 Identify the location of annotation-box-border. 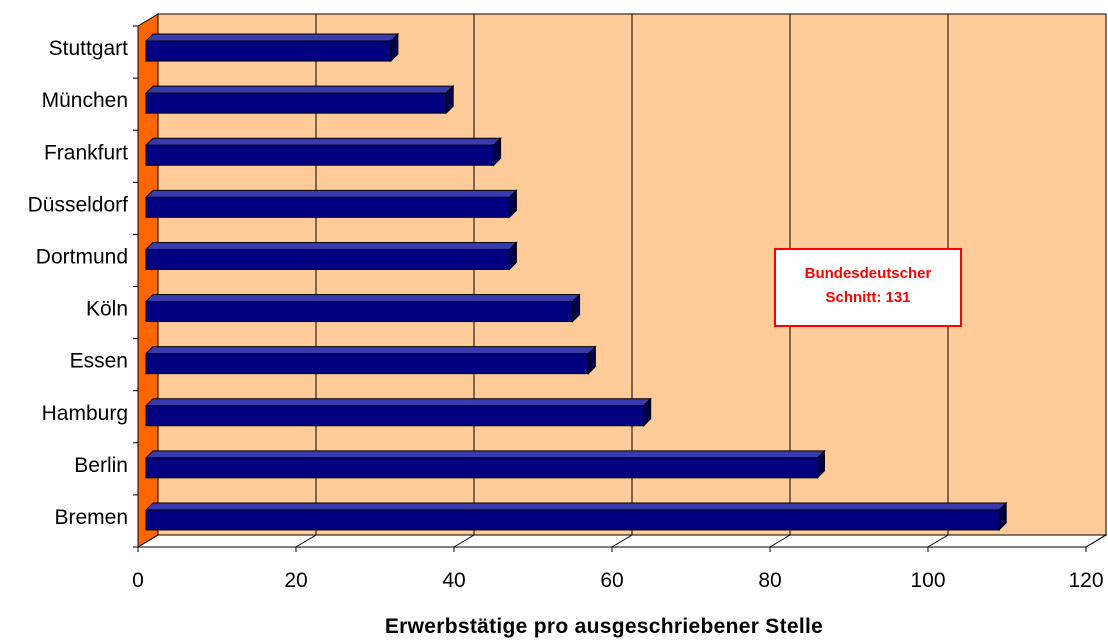
(868, 287).